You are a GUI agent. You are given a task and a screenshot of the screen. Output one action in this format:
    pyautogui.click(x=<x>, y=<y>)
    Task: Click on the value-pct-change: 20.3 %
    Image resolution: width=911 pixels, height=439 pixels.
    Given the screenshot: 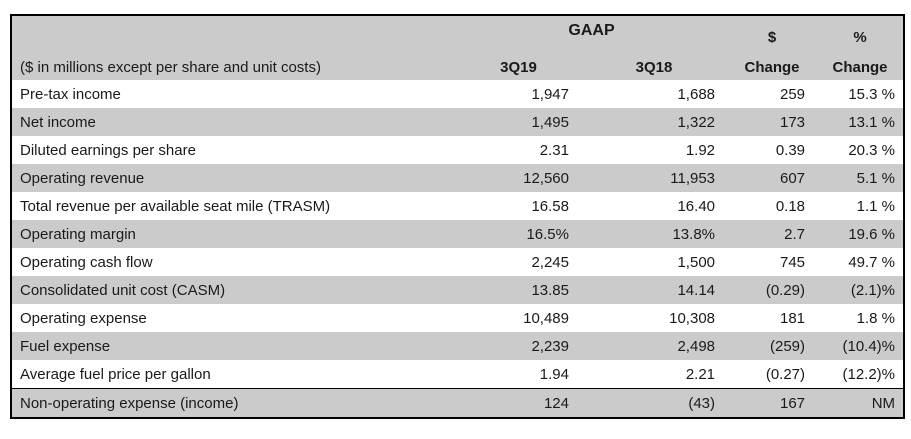 What is the action you would take?
    pyautogui.click(x=872, y=150)
    